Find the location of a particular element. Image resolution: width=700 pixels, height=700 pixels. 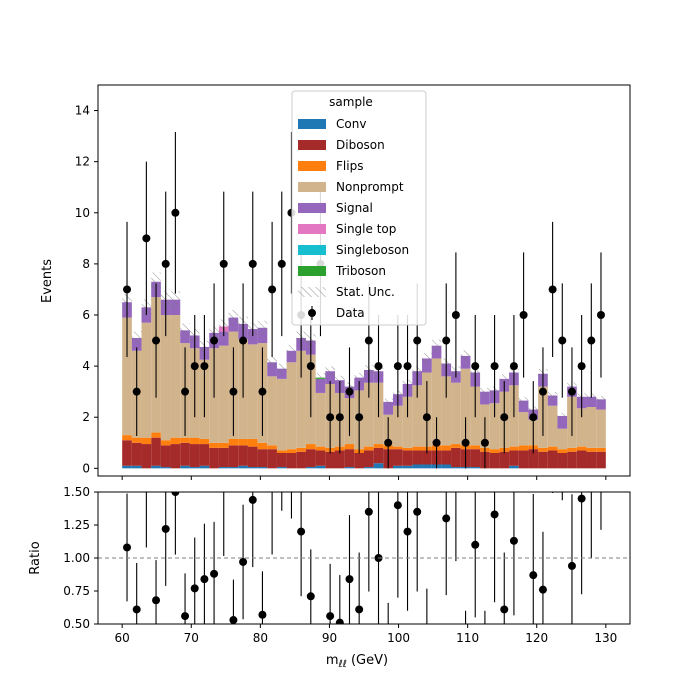

legend-entry-label: Nonprompt is located at coordinates (370, 187).